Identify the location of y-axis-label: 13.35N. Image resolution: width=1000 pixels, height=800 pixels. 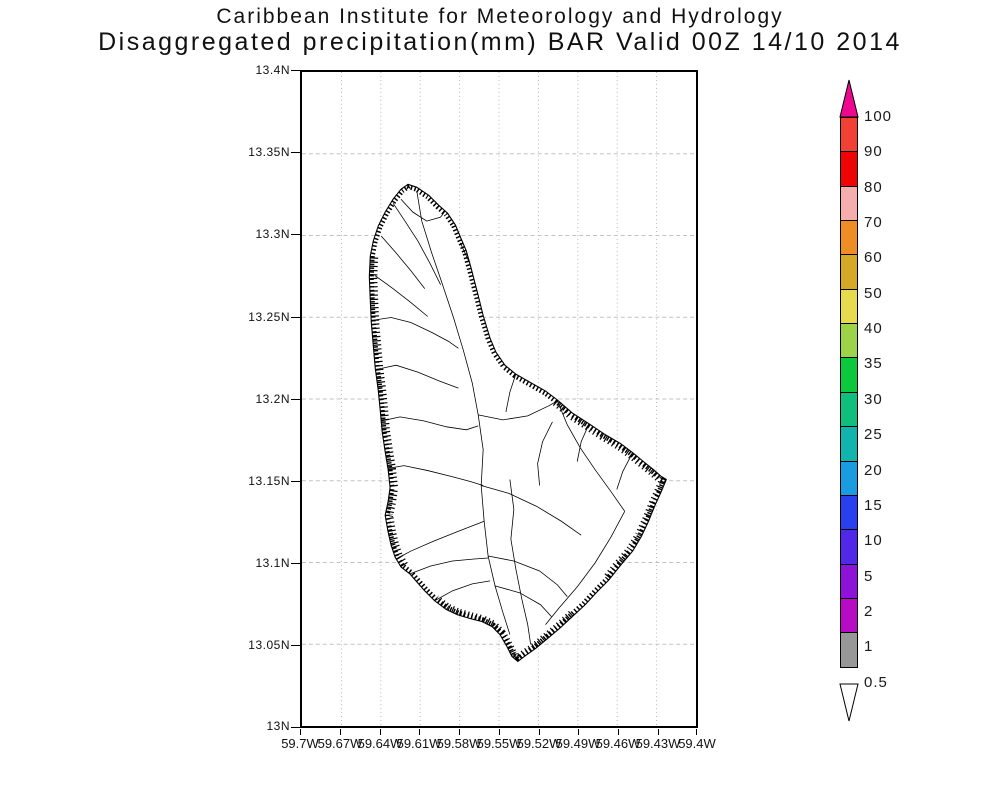
(269, 152).